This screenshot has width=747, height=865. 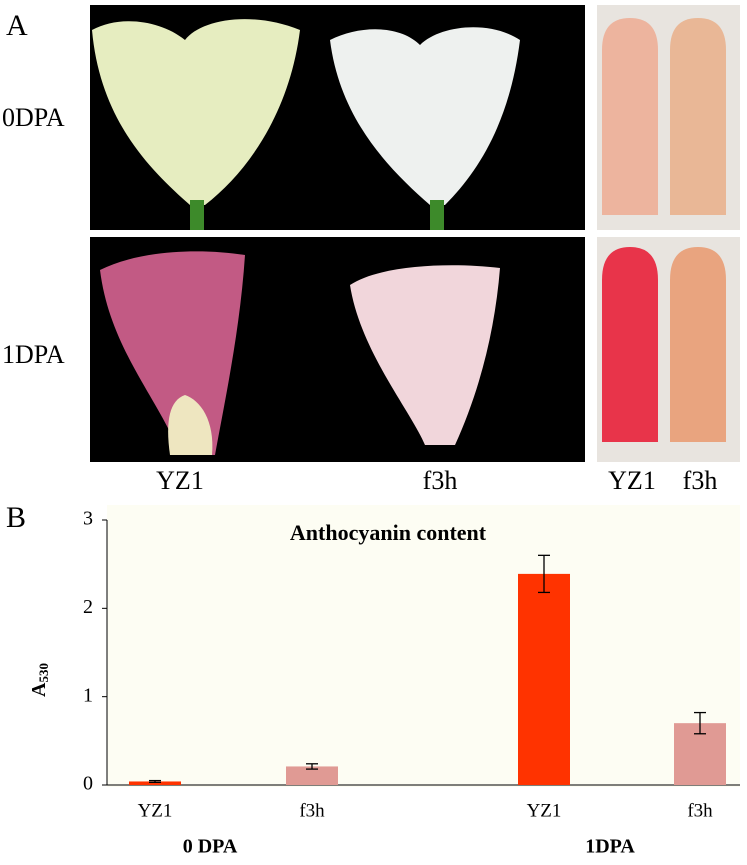 What do you see at coordinates (700, 480) in the screenshot?
I see `tube-label: f3h` at bounding box center [700, 480].